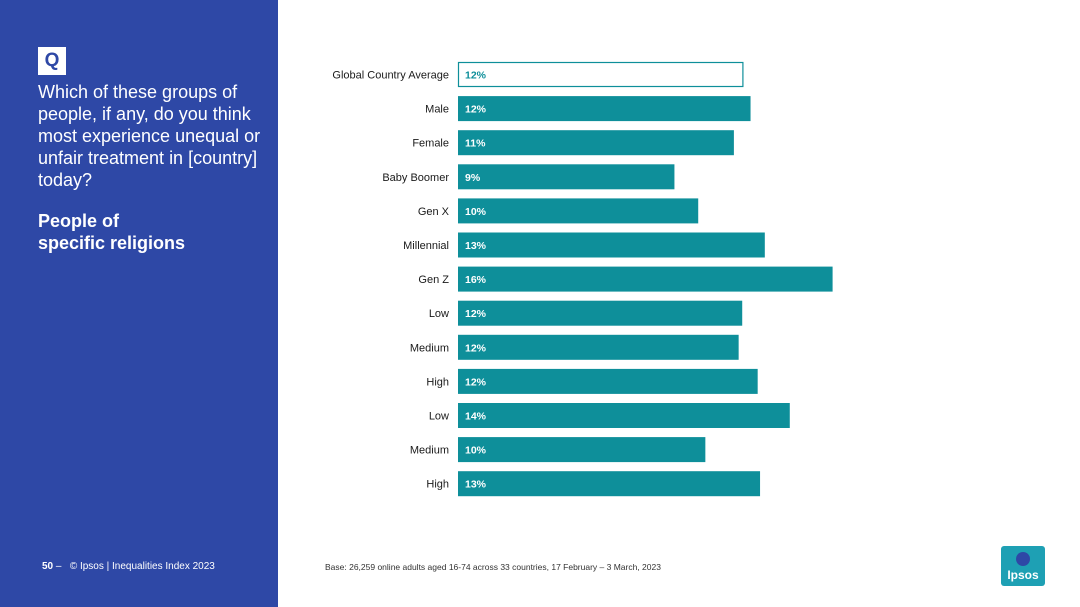 The width and height of the screenshot is (1080, 607). I want to click on ipsos-logo: Ipsos, so click(1023, 566).